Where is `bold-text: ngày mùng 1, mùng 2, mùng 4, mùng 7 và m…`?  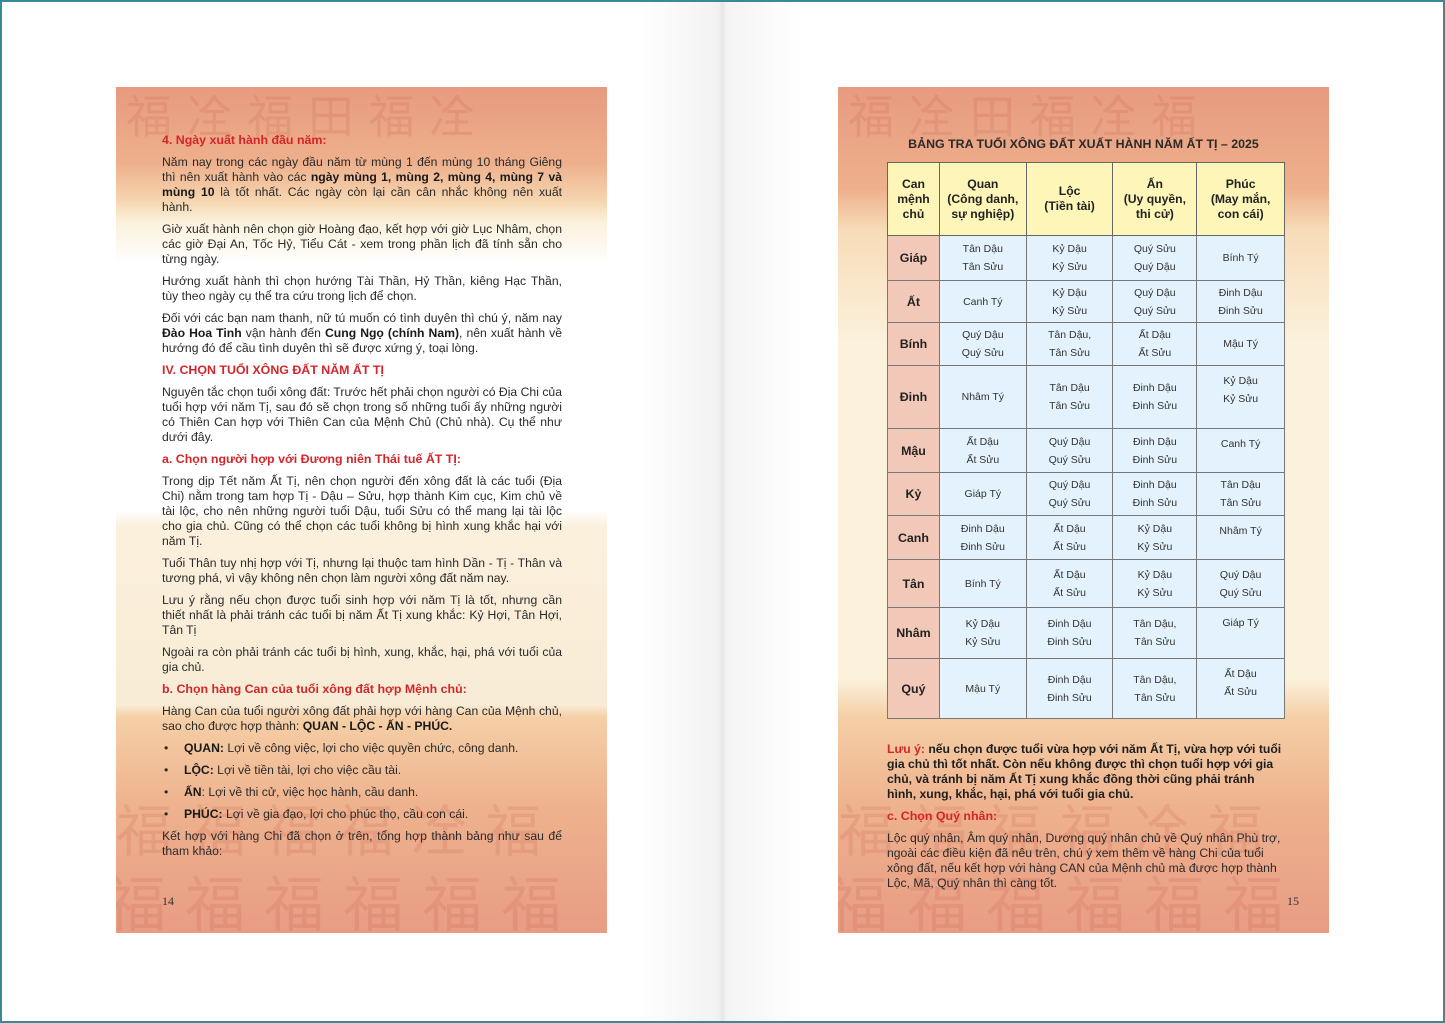
bold-text: ngày mùng 1, mùng 2, mùng 4, mùng 7 và m… is located at coordinates (362, 184).